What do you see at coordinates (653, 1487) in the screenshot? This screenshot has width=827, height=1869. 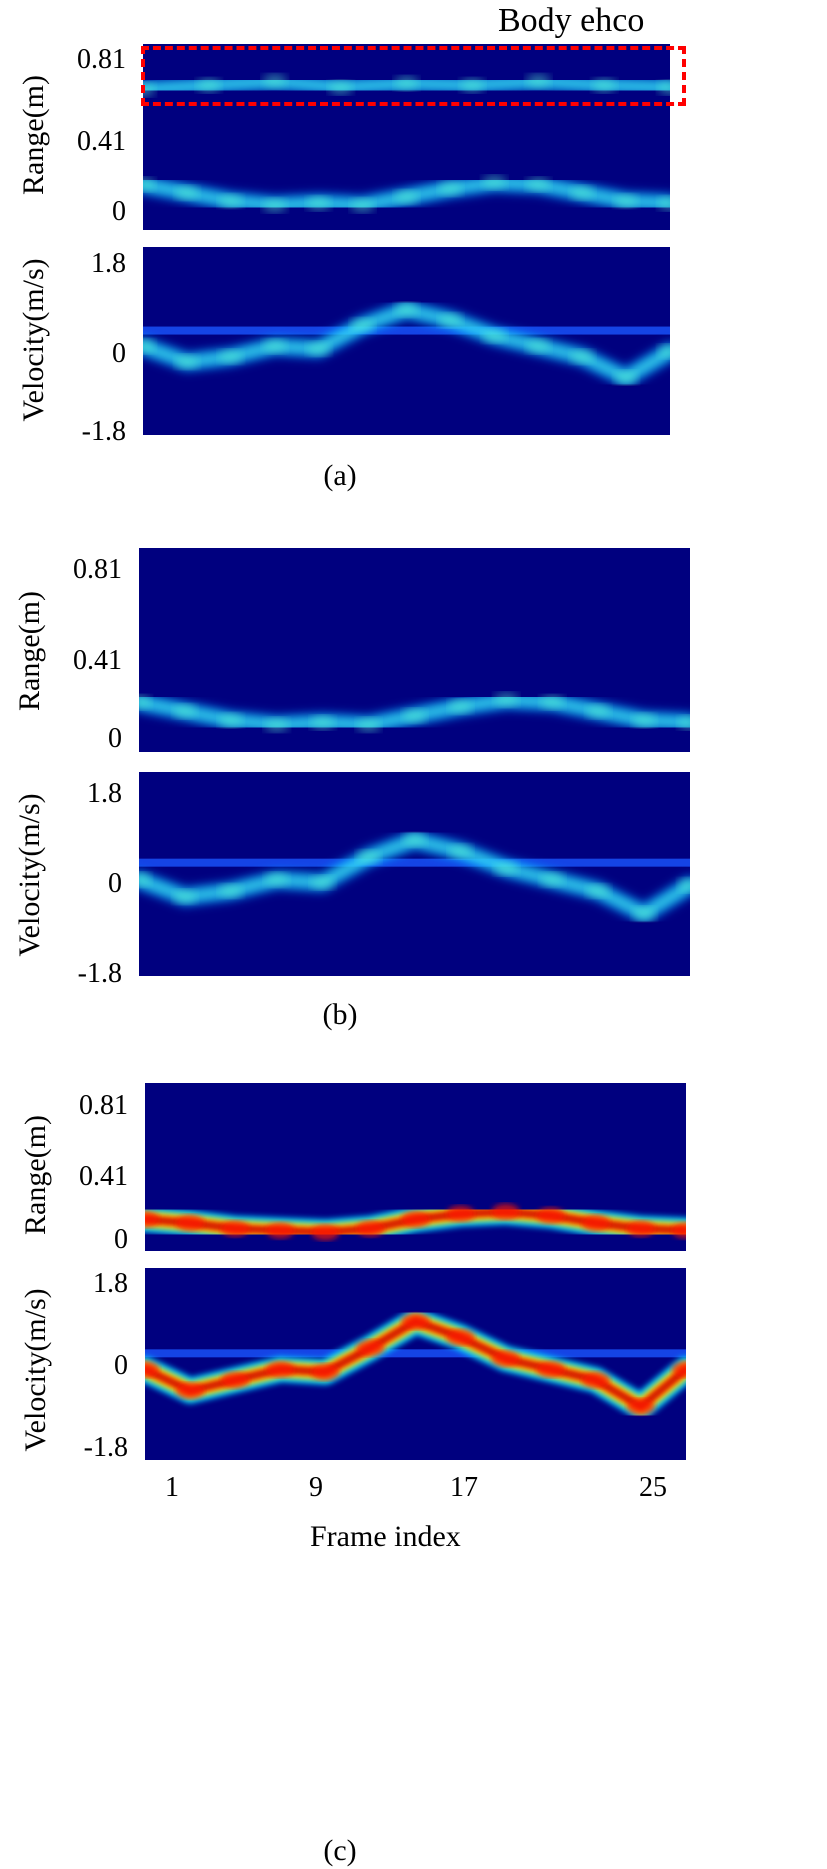 I see `xtick-3: 25` at bounding box center [653, 1487].